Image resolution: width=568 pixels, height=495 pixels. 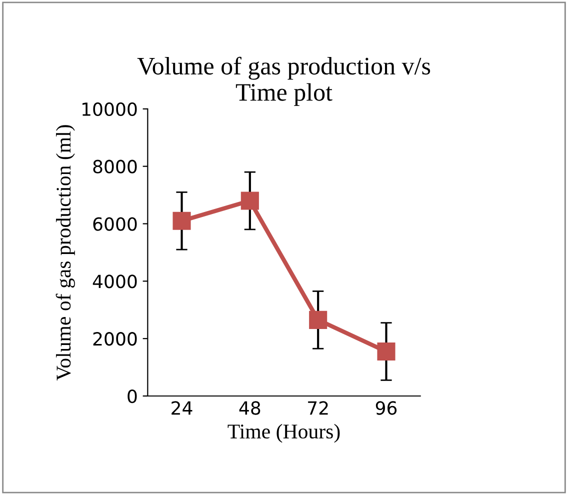 What do you see at coordinates (65, 252) in the screenshot?
I see `y-axis-title: Volume of gas production (ml)` at bounding box center [65, 252].